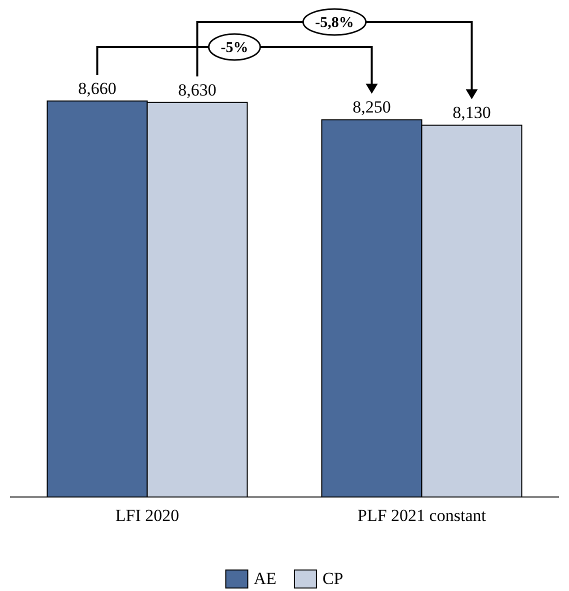 The width and height of the screenshot is (569, 591). What do you see at coordinates (197, 90) in the screenshot?
I see `data-label: 8,630` at bounding box center [197, 90].